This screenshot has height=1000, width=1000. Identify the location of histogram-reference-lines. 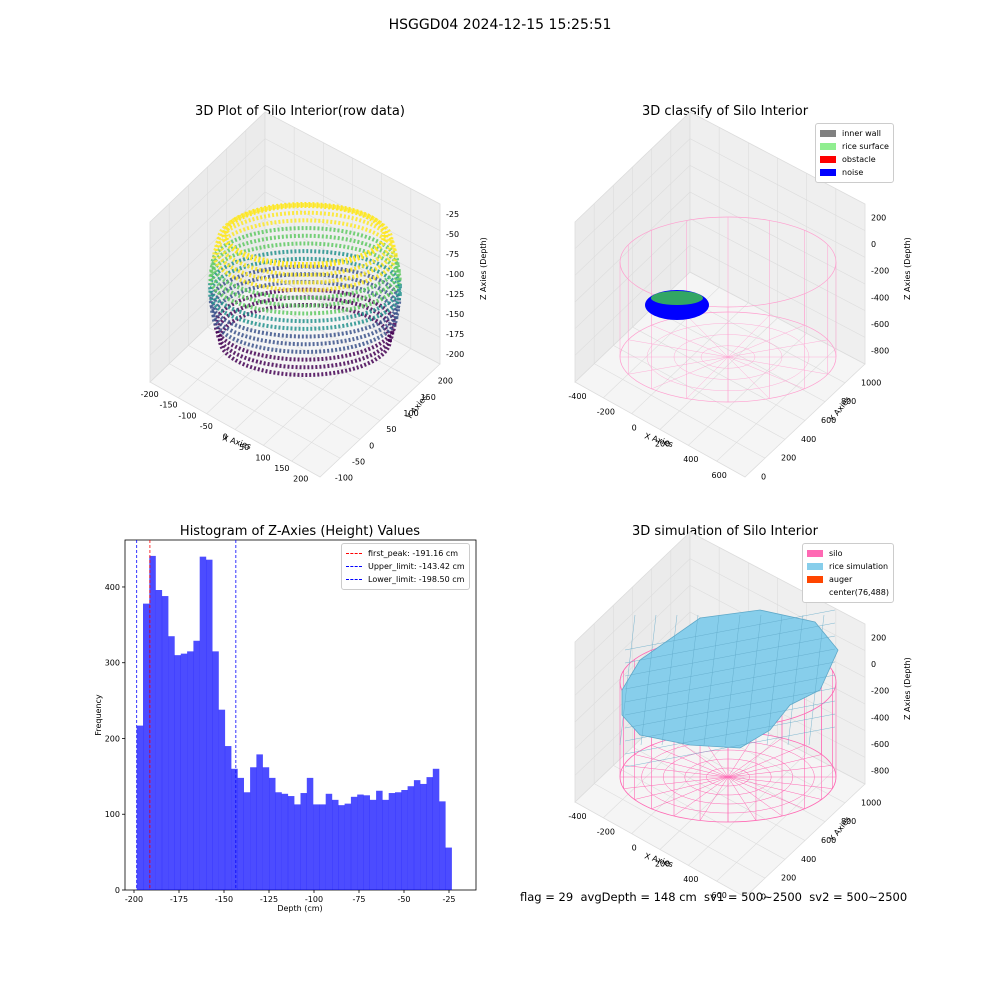
(186, 715).